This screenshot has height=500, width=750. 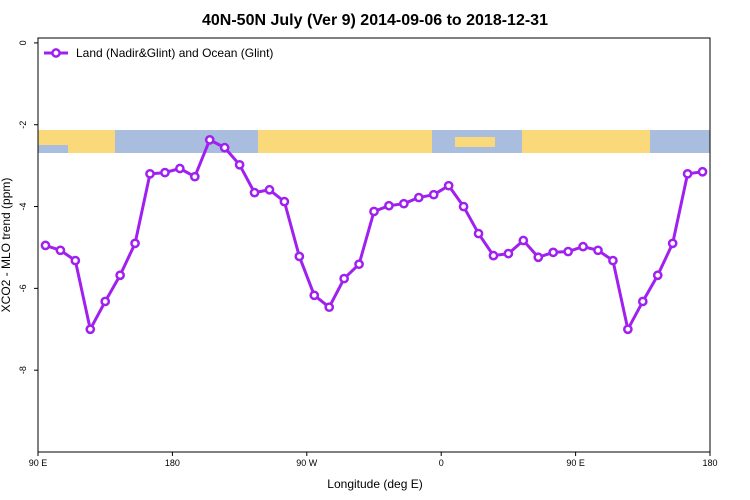 What do you see at coordinates (374, 141) in the screenshot?
I see `map-band` at bounding box center [374, 141].